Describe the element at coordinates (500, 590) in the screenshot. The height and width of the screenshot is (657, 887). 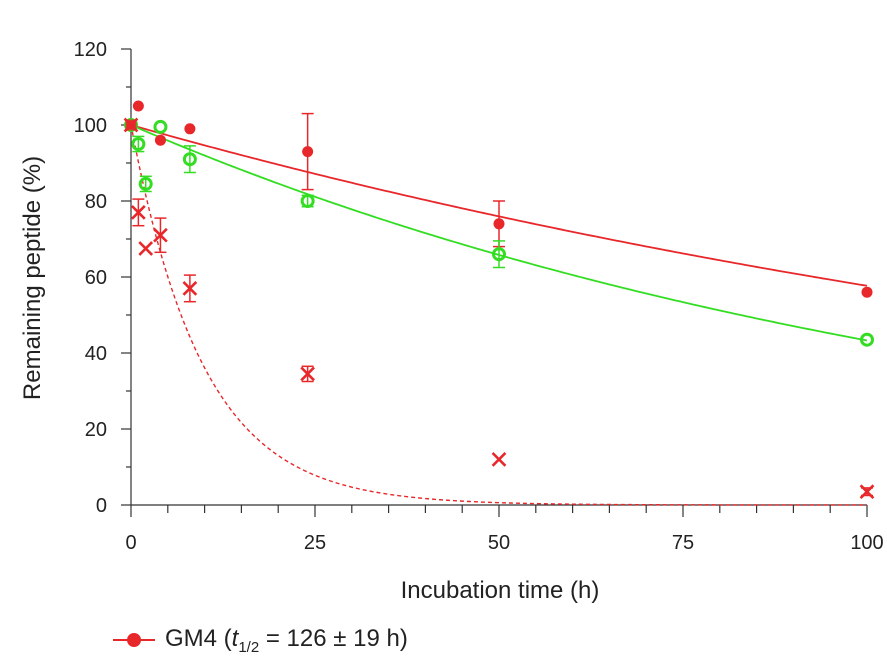
I see `x-axis-title: Incubation time (h)` at that location.